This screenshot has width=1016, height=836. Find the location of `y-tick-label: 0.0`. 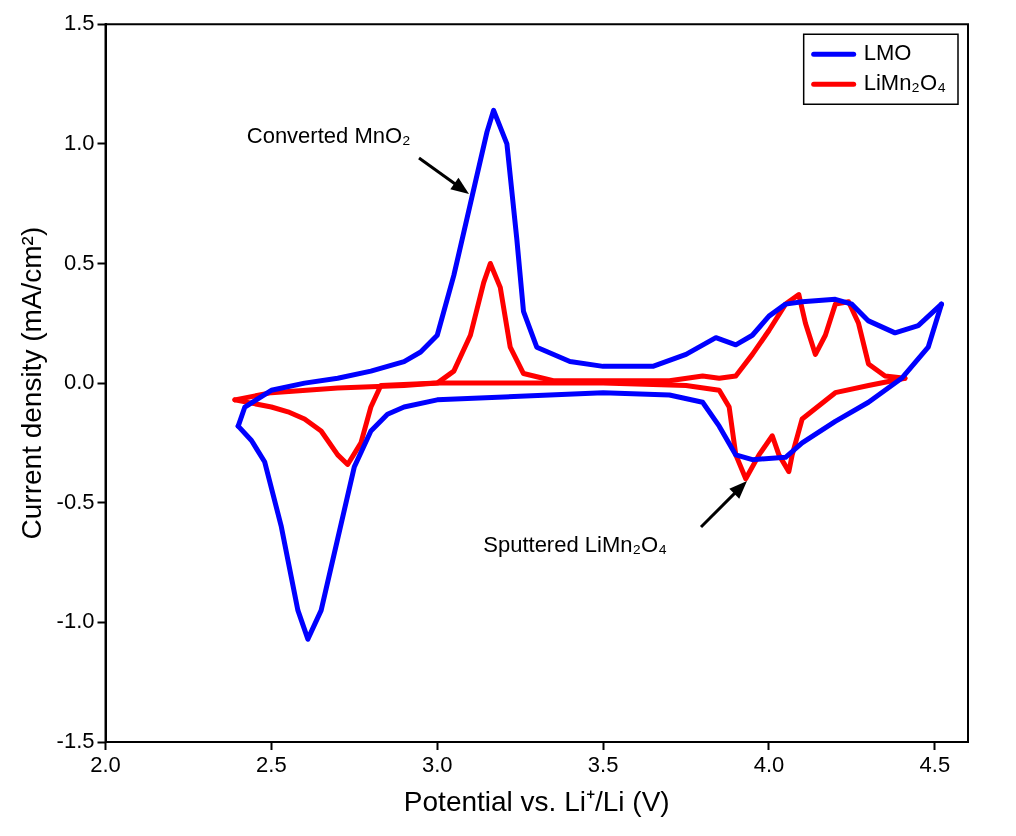

y-tick-label: 0.0 is located at coordinates (79, 382).